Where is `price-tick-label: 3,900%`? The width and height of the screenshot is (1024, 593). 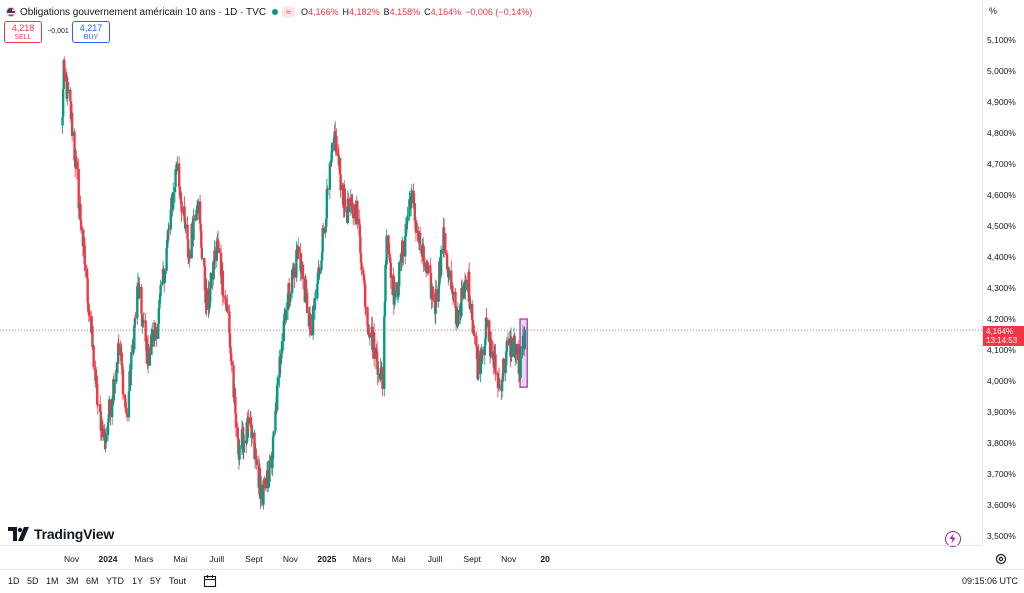
price-tick-label: 3,900% is located at coordinates (1001, 412).